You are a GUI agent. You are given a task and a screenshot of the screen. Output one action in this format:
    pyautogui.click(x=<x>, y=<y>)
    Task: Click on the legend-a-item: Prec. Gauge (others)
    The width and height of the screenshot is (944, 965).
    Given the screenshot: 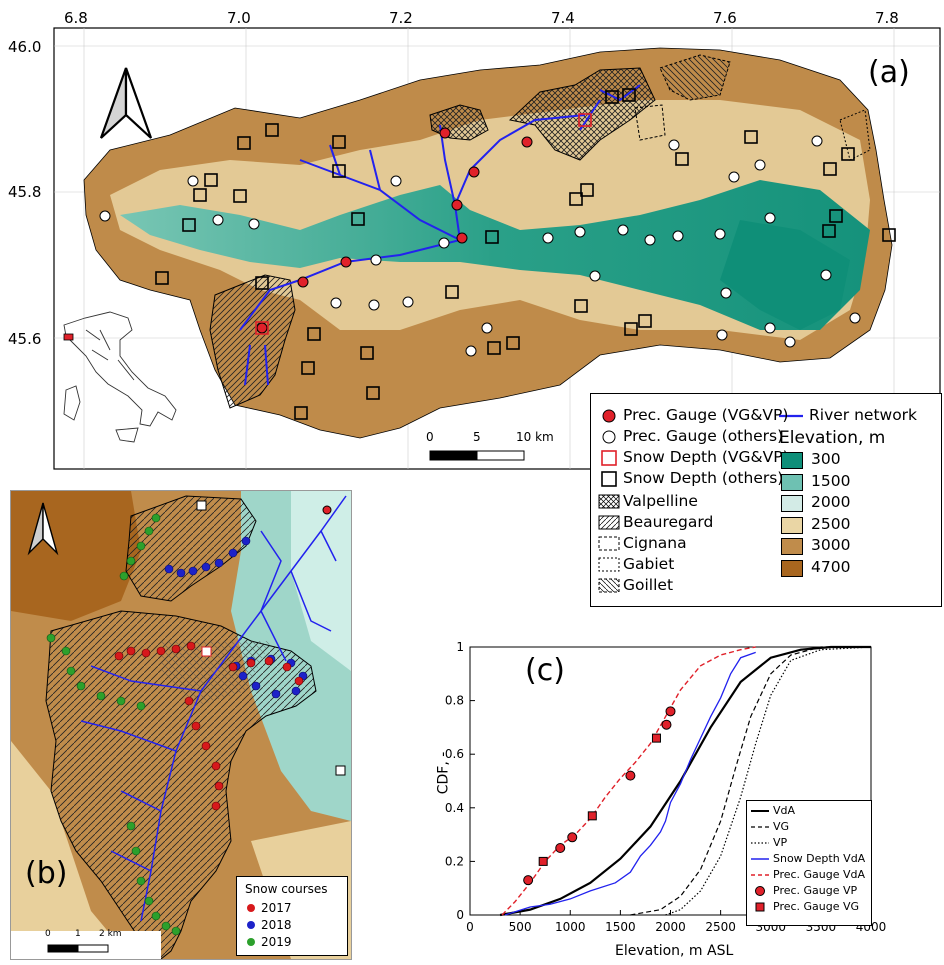 What is the action you would take?
    pyautogui.click(x=703, y=436)
    